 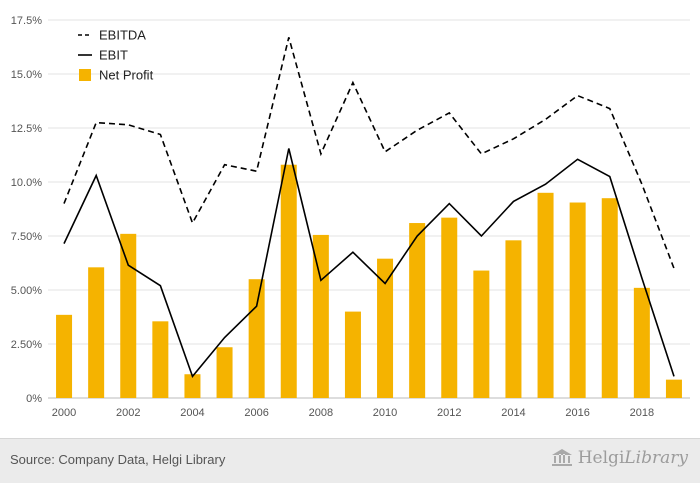 I want to click on x-tick-label: 2018, so click(x=642, y=413).